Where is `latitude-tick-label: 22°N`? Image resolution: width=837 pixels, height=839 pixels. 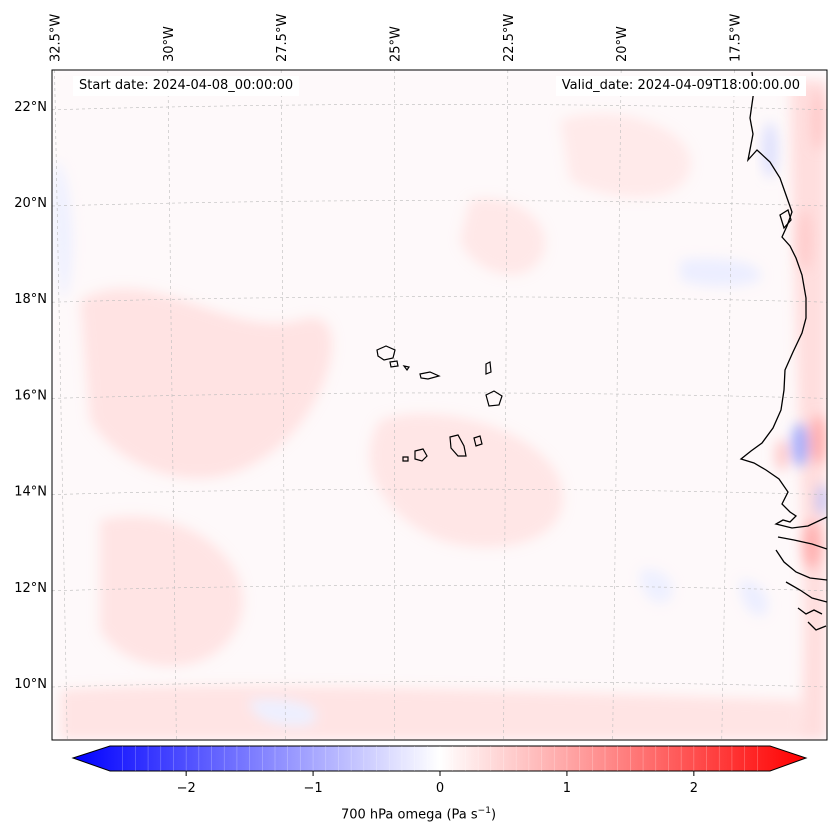 latitude-tick-label: 22°N is located at coordinates (30, 107).